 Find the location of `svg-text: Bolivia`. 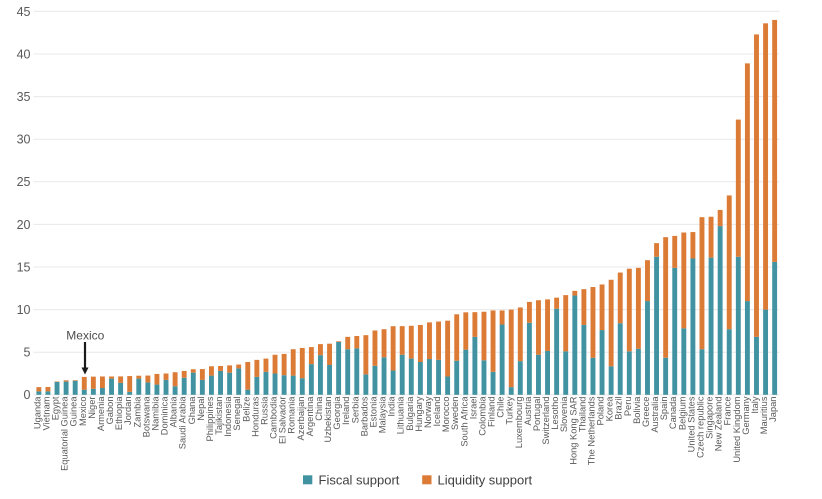

svg-text: Bolivia is located at coordinates (637, 410).